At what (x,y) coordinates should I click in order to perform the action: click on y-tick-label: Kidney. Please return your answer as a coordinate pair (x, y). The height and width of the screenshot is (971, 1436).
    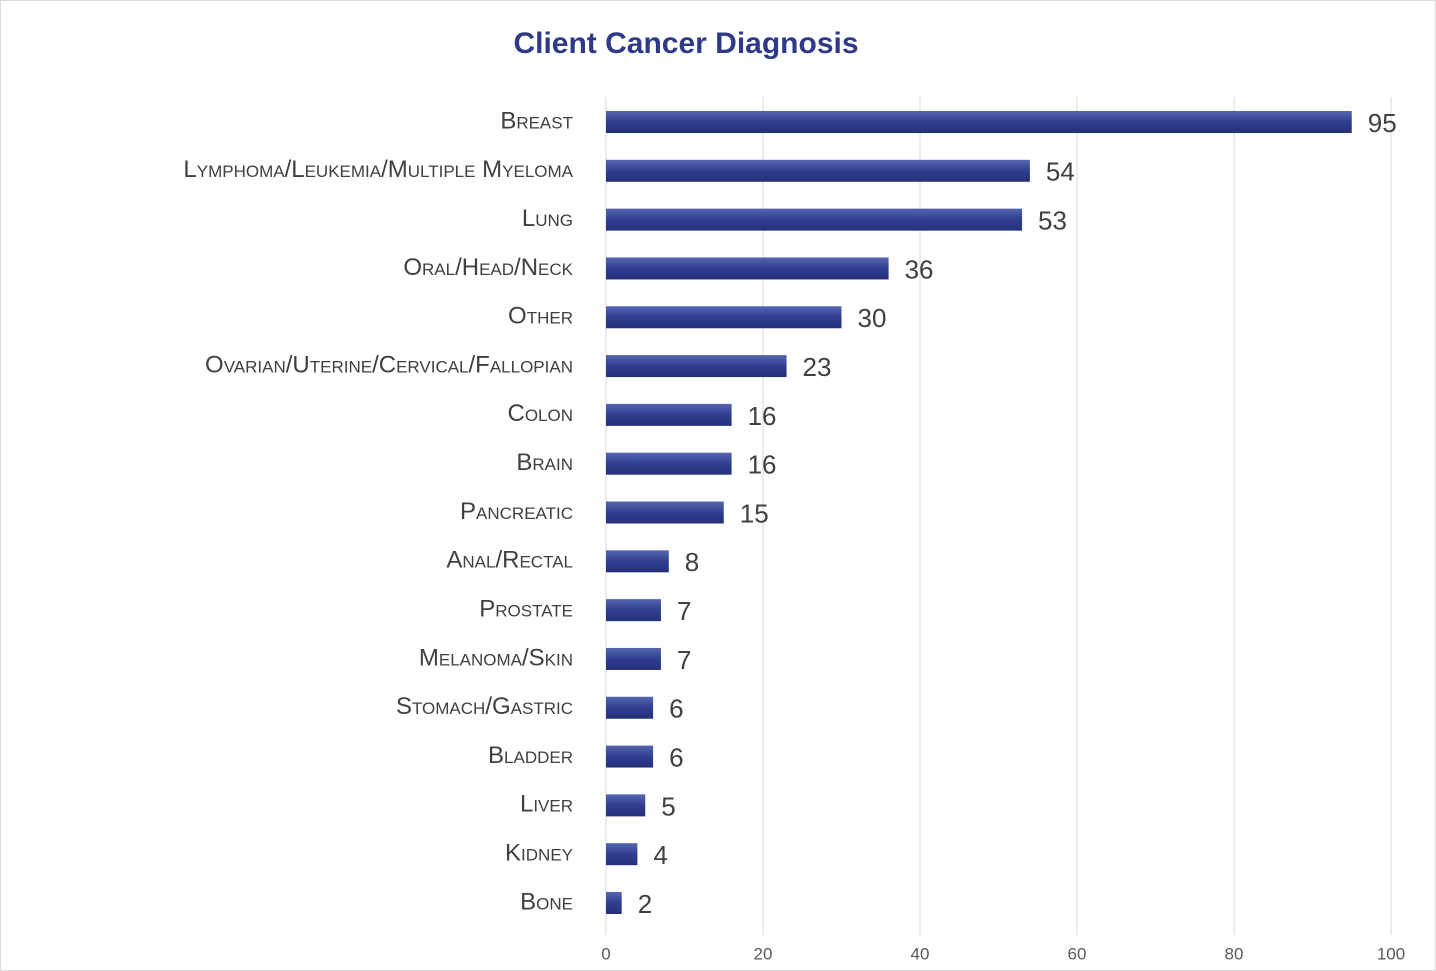
    Looking at the image, I should click on (539, 853).